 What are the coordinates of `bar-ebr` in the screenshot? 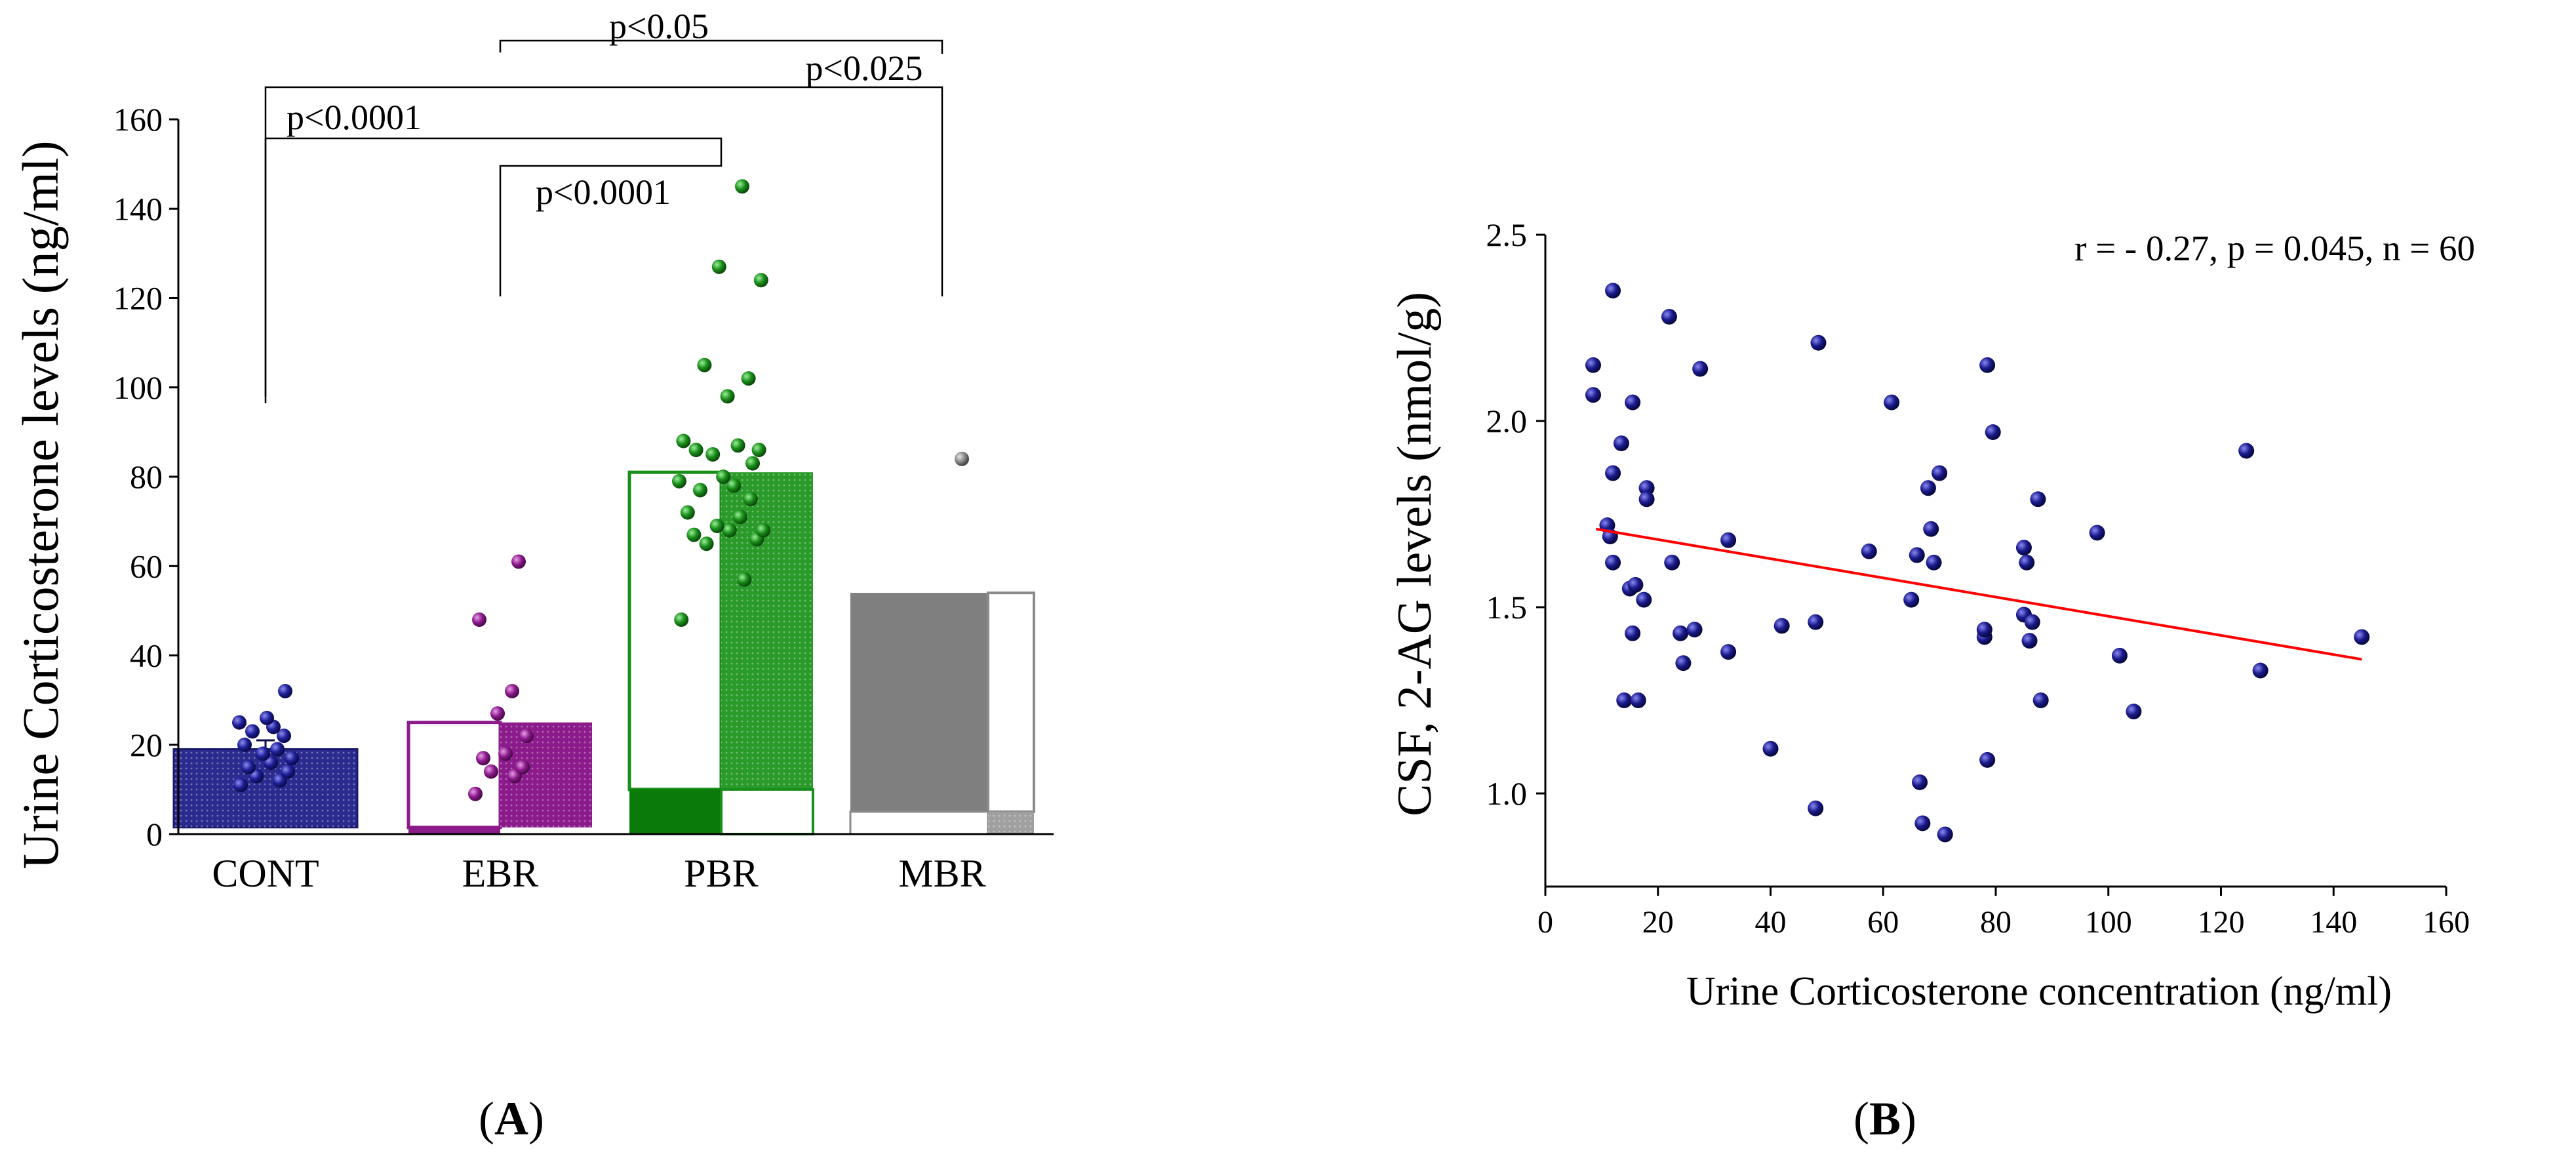 It's located at (499, 777).